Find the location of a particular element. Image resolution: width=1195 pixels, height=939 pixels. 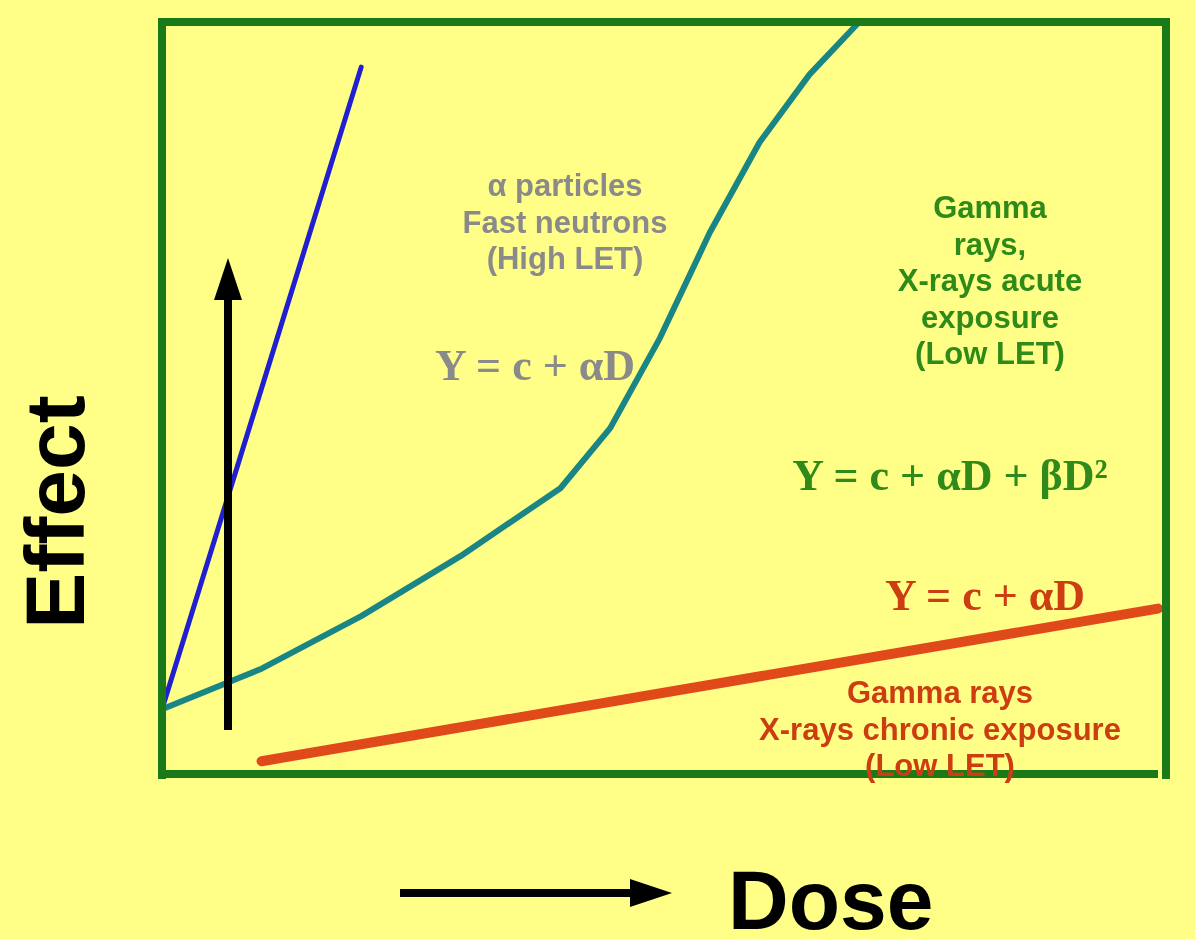

annotation: α particles Fast neutrons (High LET) is located at coordinates (565, 223).